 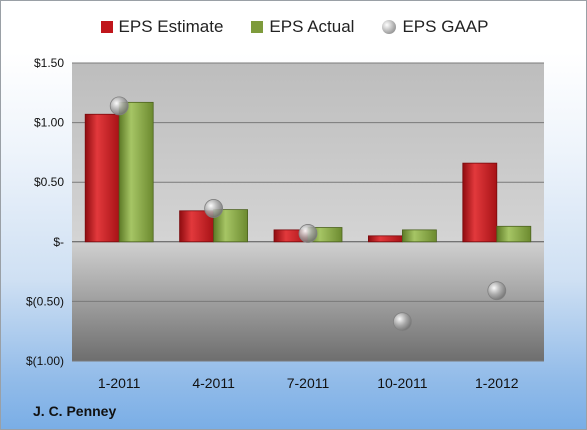 I want to click on legend-item-estimate: EPS Estimate, so click(x=162, y=27).